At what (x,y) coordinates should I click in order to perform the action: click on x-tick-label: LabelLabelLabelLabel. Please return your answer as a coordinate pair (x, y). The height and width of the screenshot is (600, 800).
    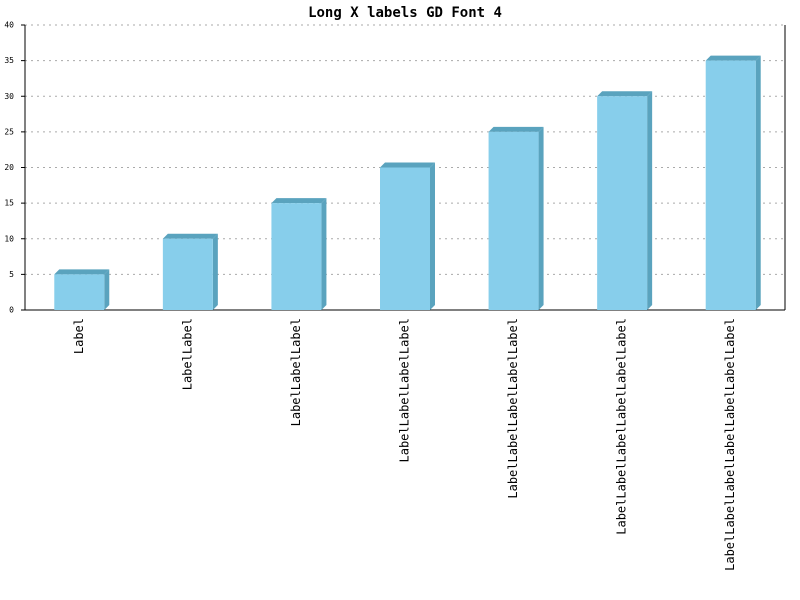
    Looking at the image, I should click on (405, 390).